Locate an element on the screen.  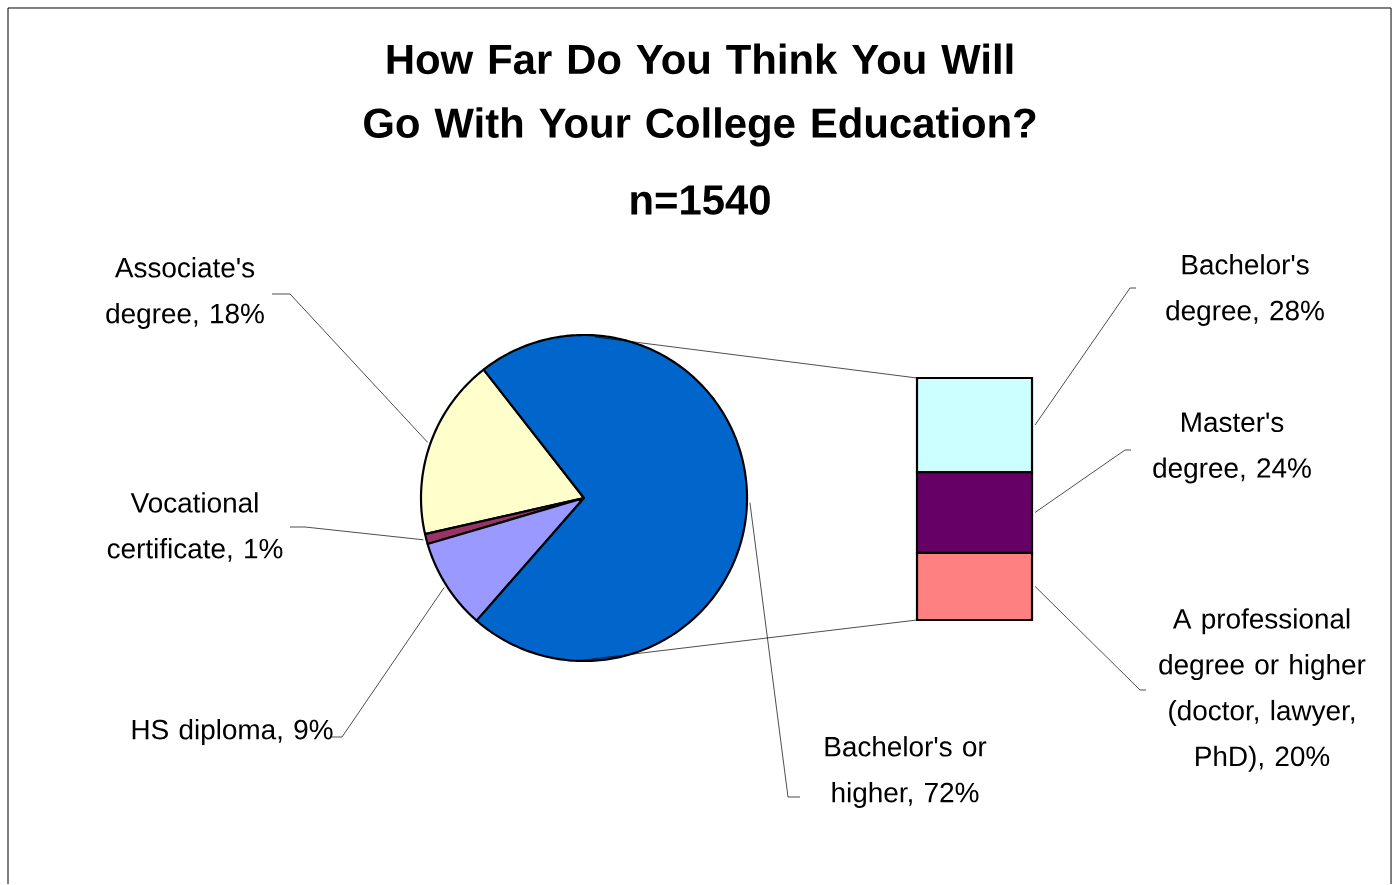
slice-label: Vocational certificate, 1% is located at coordinates (195, 527).